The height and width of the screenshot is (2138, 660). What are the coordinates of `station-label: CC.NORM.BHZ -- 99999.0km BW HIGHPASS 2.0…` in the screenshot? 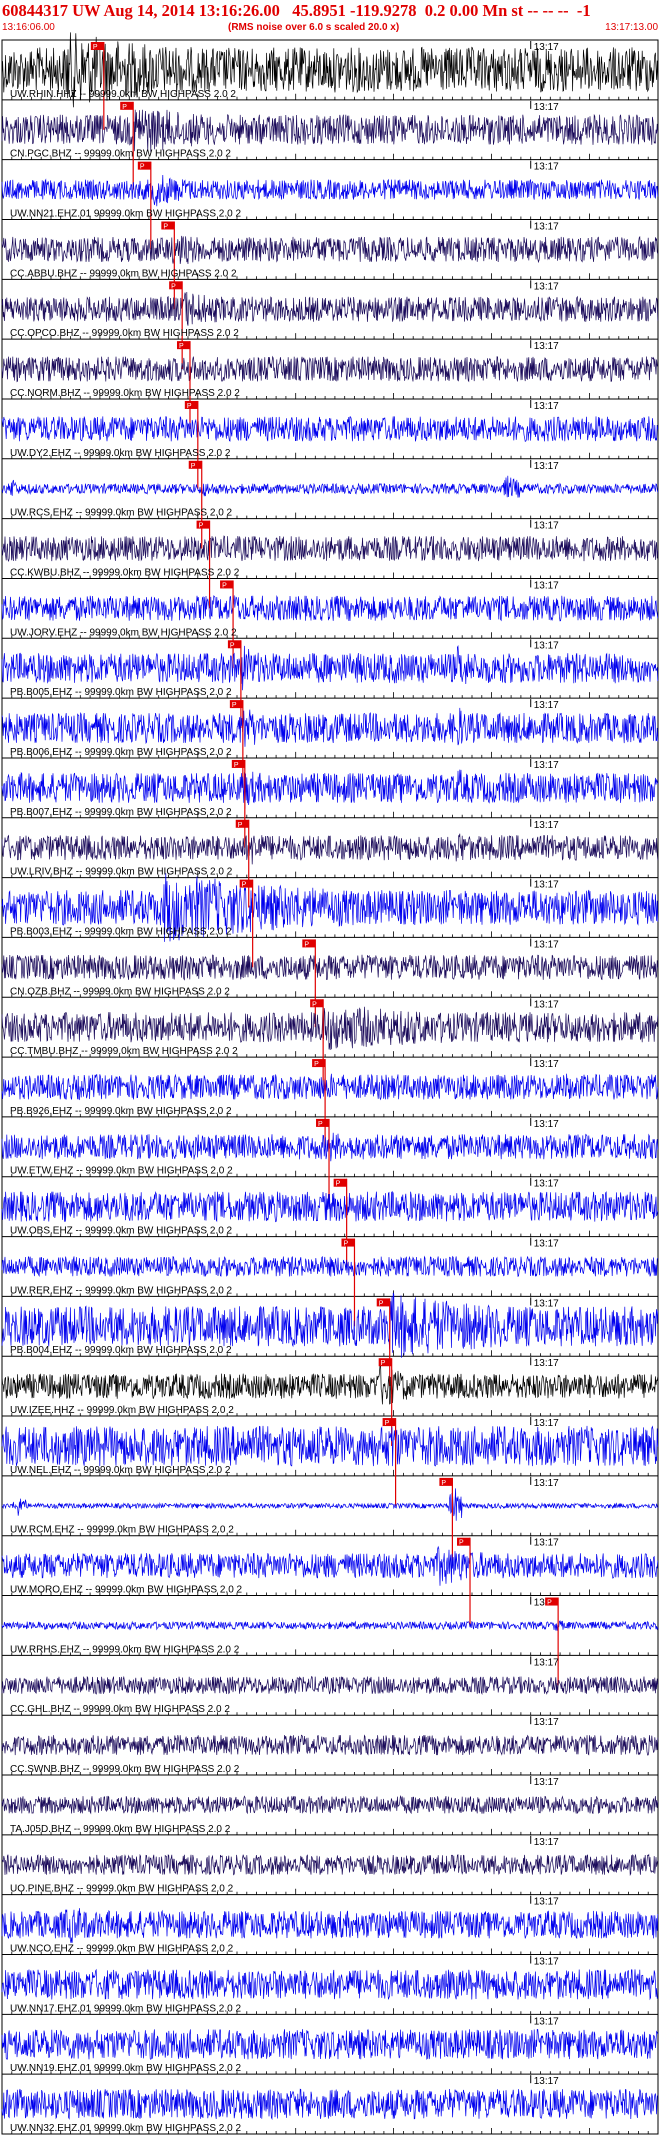 It's located at (125, 393).